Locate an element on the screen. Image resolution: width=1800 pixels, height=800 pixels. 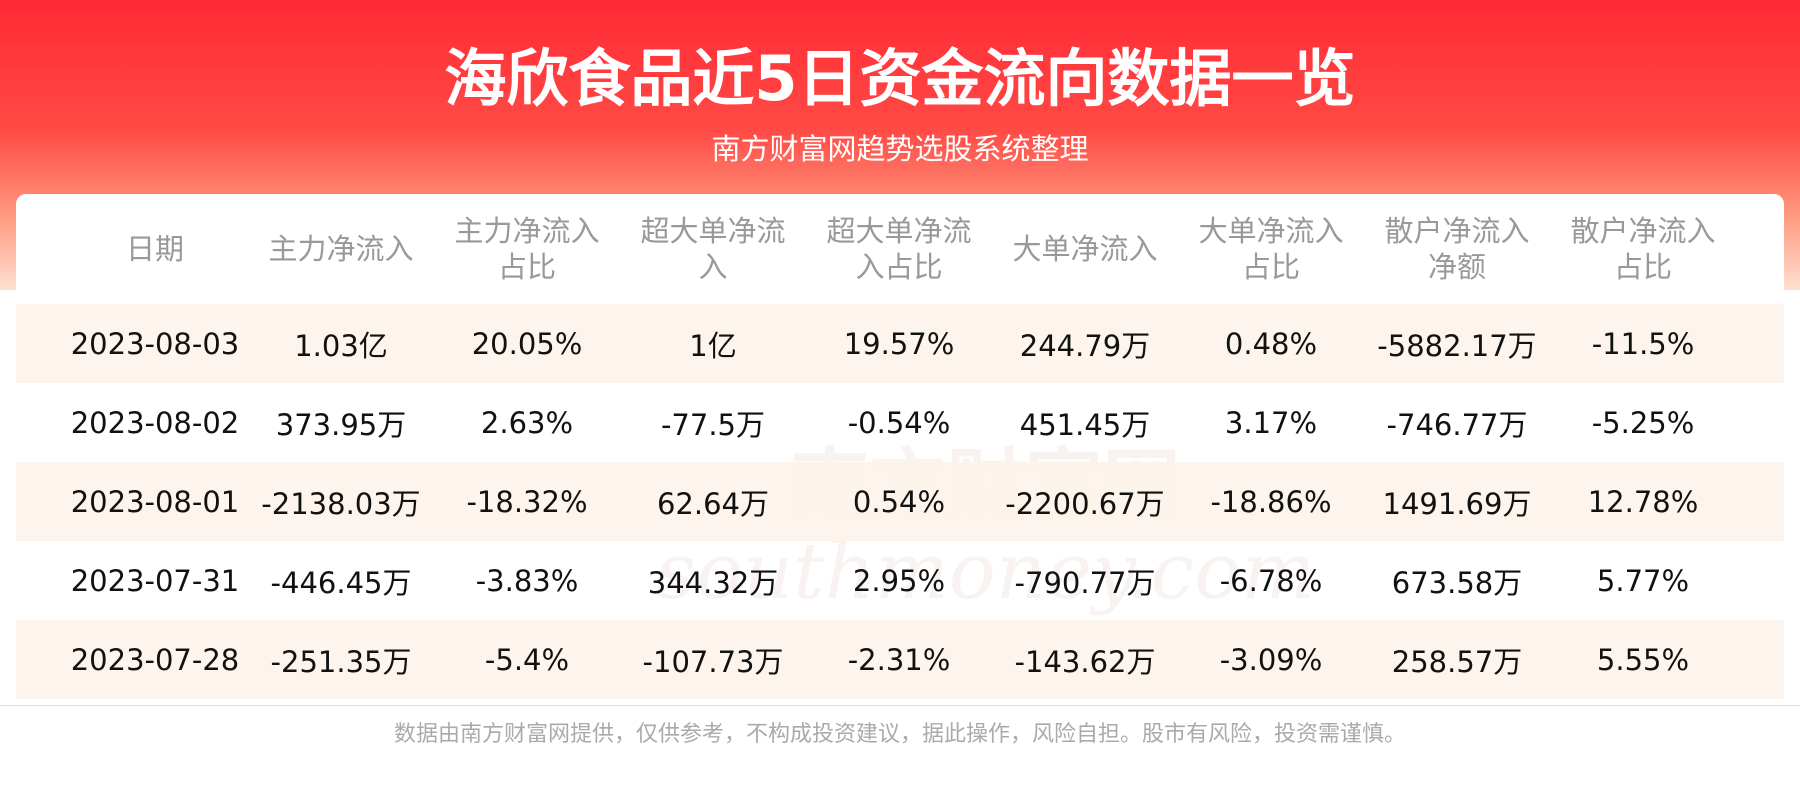
table-cell: -746.77万 is located at coordinates (1457, 424).